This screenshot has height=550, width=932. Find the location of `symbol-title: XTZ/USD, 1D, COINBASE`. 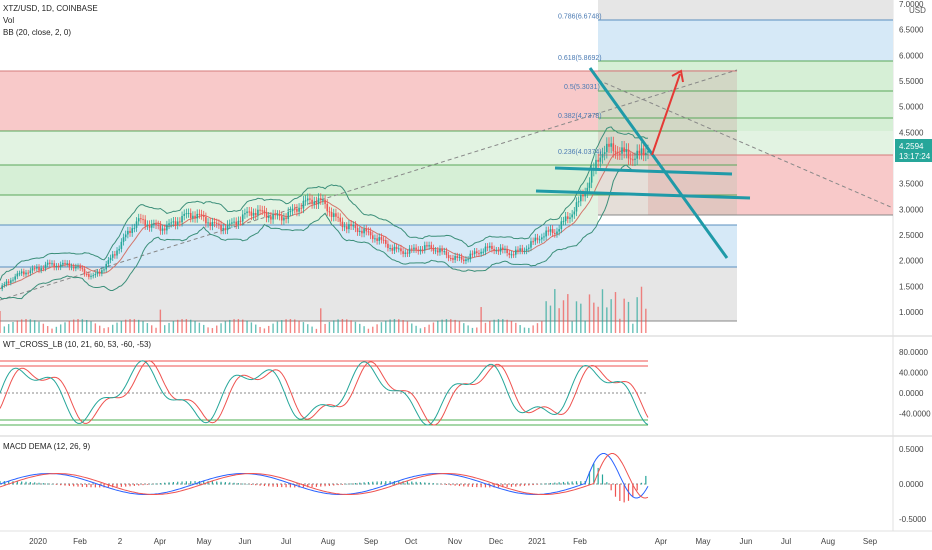

symbol-title: XTZ/USD, 1D, COINBASE is located at coordinates (50, 8).